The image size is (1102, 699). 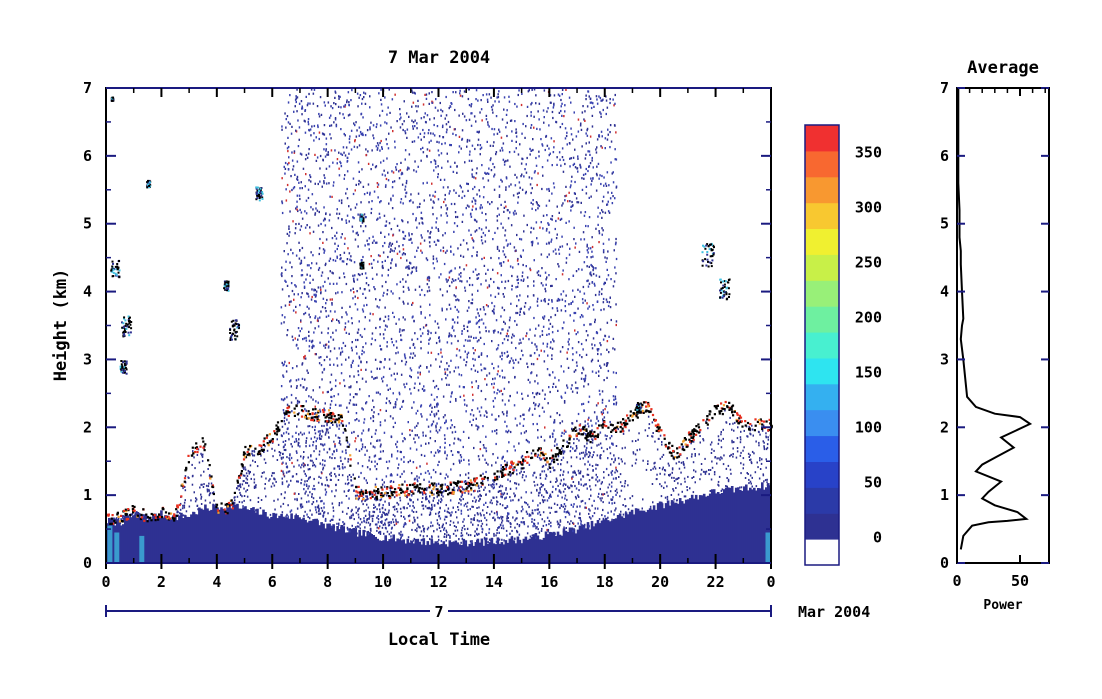 What do you see at coordinates (61, 325) in the screenshot?
I see `main-chart-ylabel: Height (km)` at bounding box center [61, 325].